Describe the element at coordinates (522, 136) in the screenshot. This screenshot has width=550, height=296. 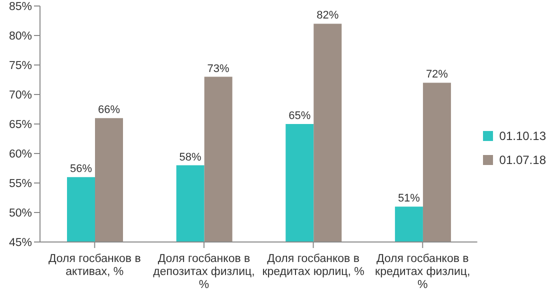
I see `legend-label: 01.10.13` at that location.